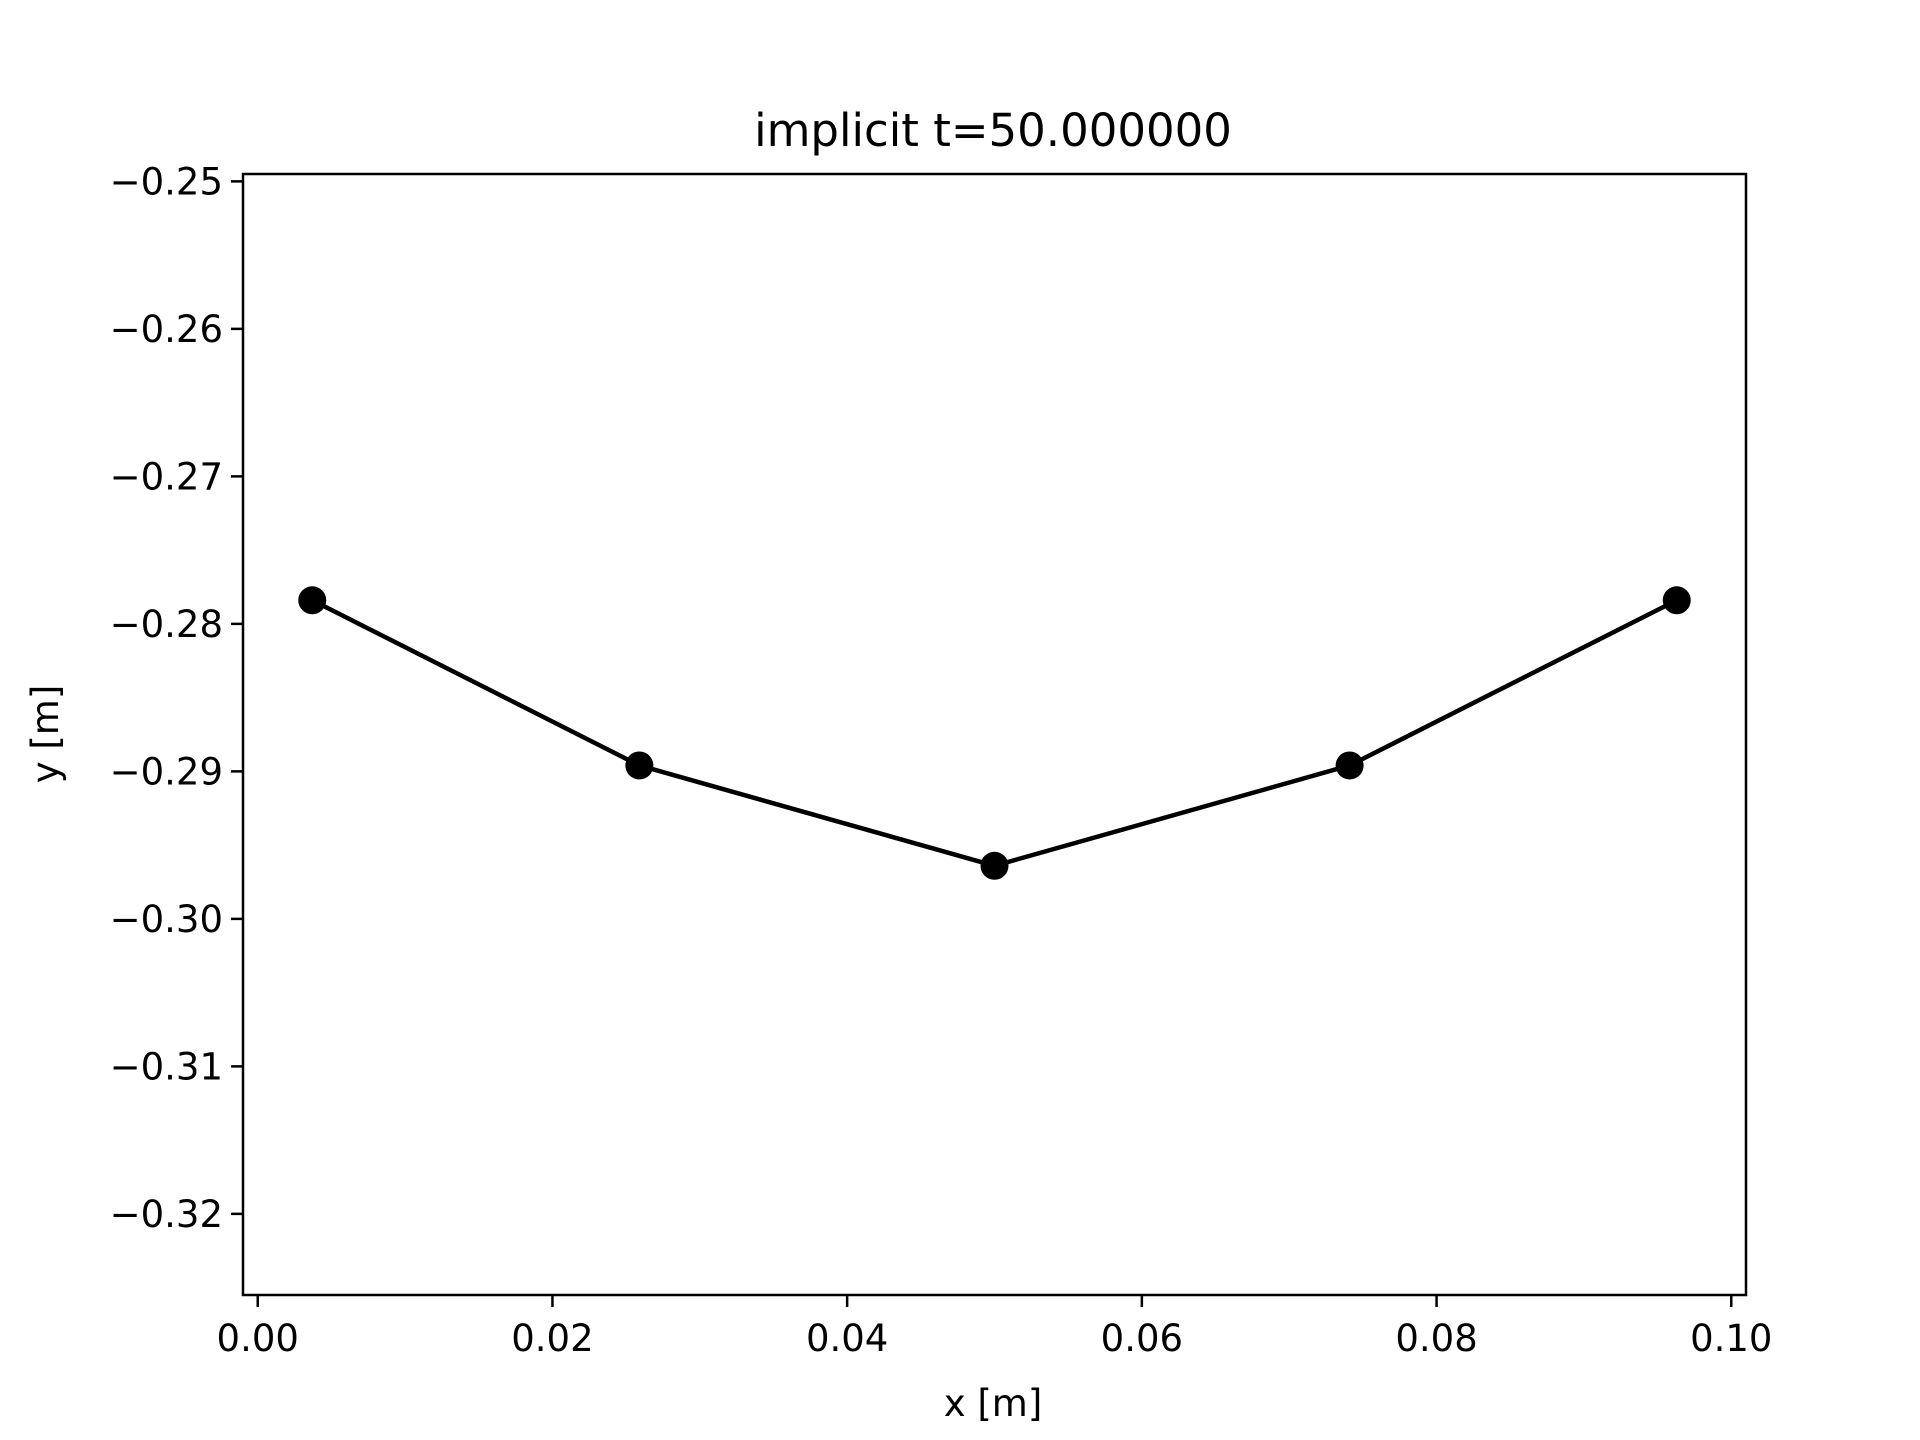 The image size is (1920, 1440). What do you see at coordinates (1142, 1338) in the screenshot?
I see `x-tick-label: 0.06` at bounding box center [1142, 1338].